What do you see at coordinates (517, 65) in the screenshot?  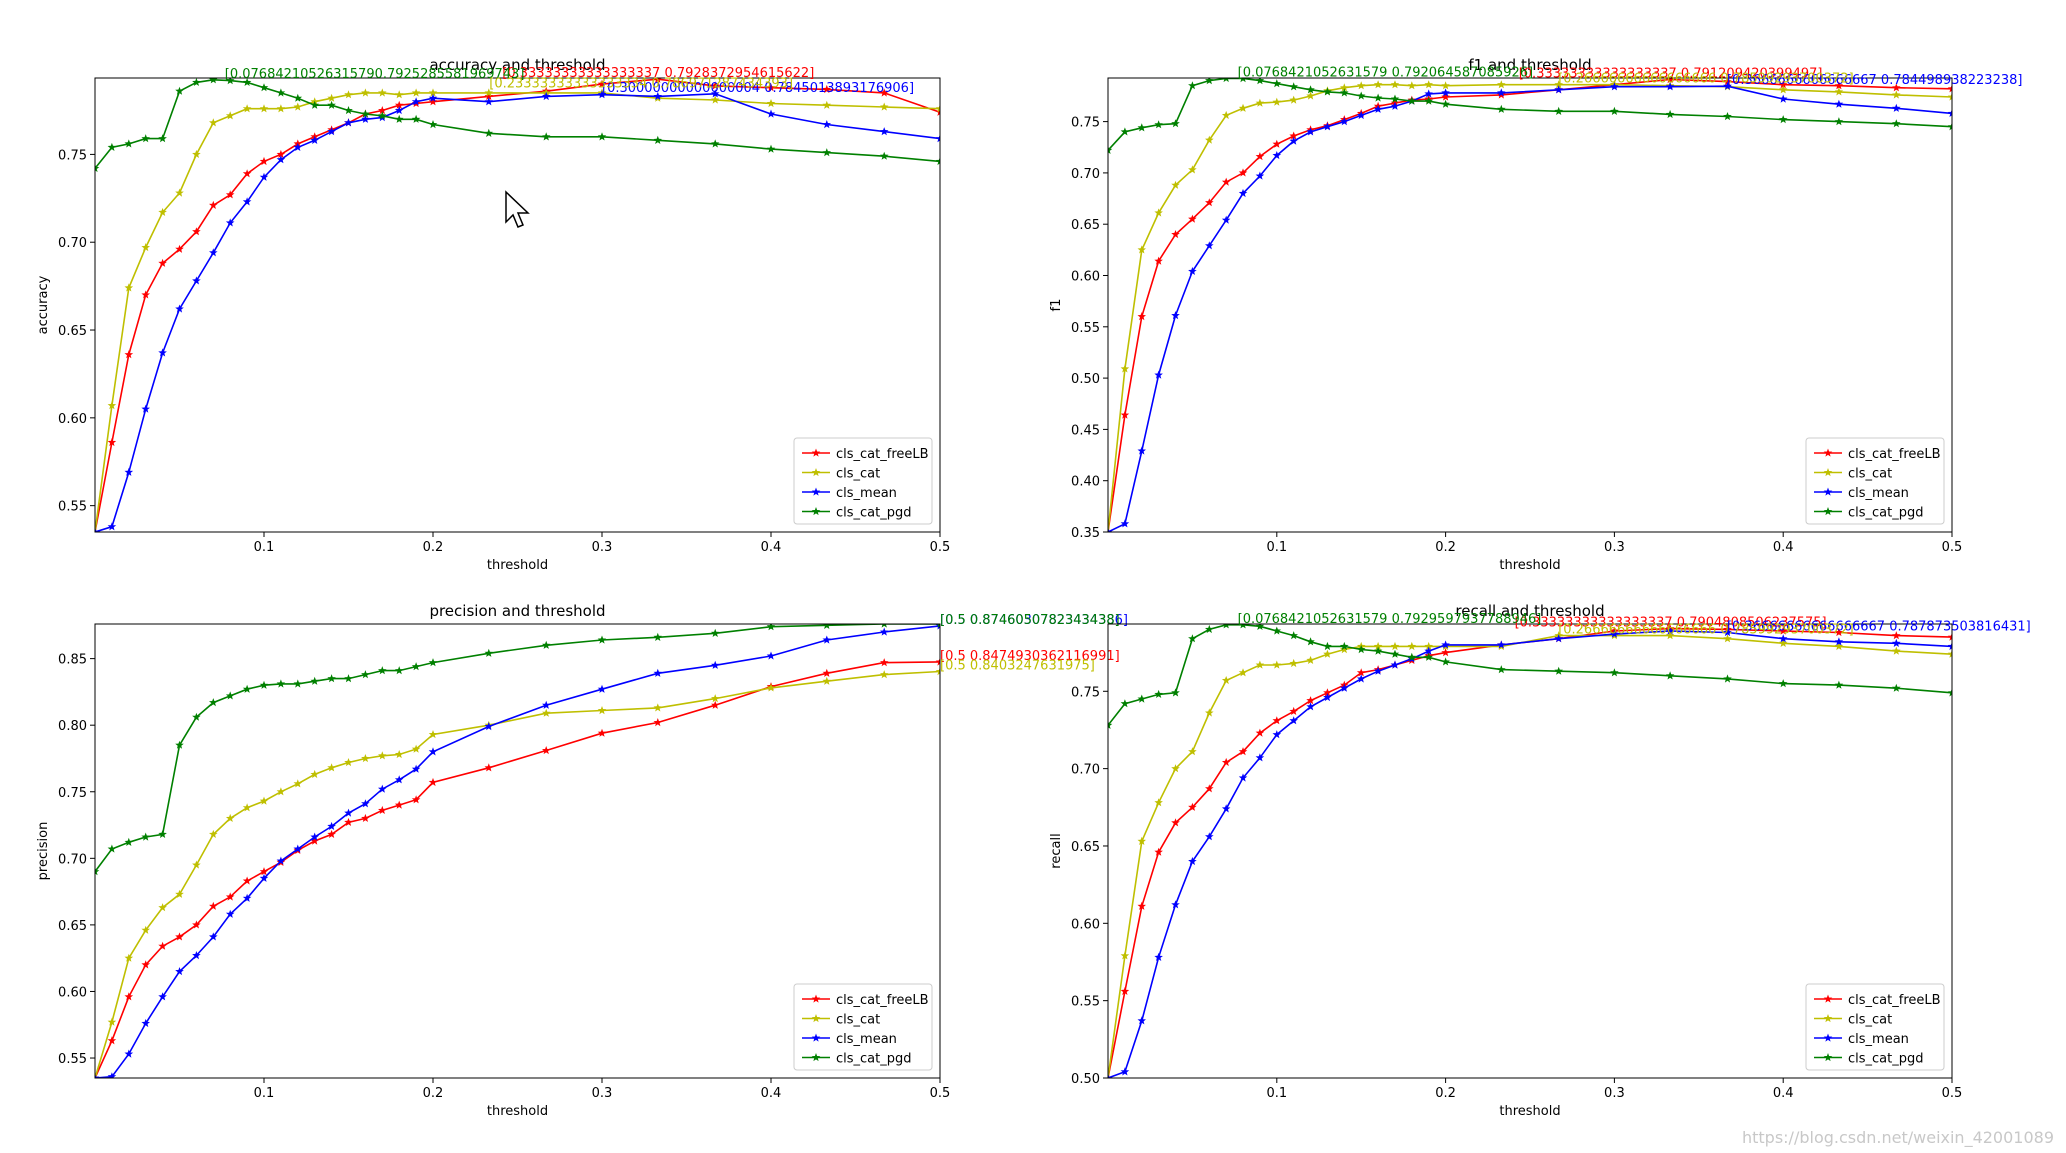 I see `chart-title: accuracy and threshold` at bounding box center [517, 65].